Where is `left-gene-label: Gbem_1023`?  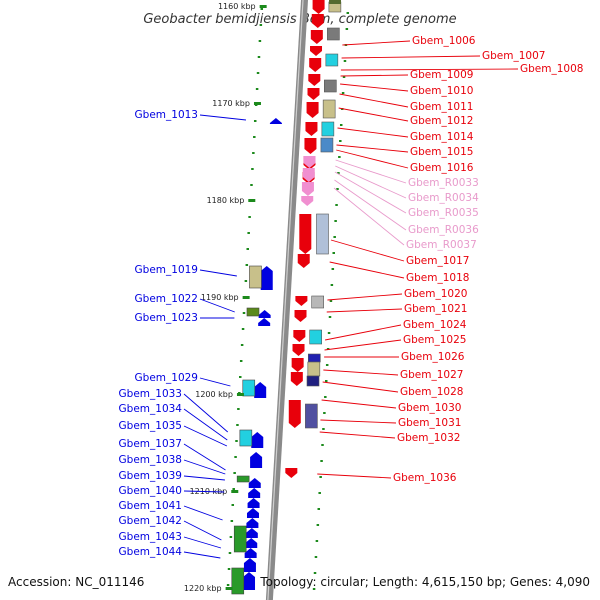
left-gene-label: Gbem_1023 is located at coordinates (166, 318).